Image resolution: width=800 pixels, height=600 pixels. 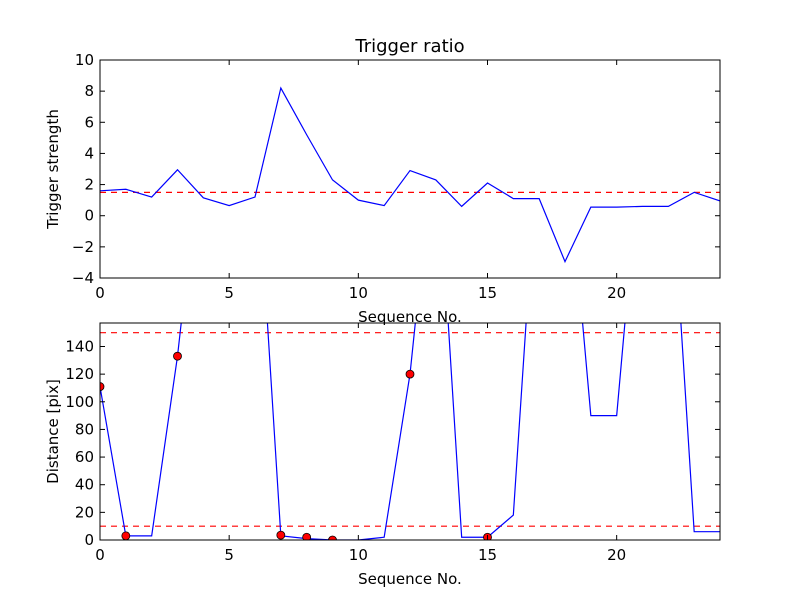 I want to click on y-tick-label: 140, so click(x=79, y=346).